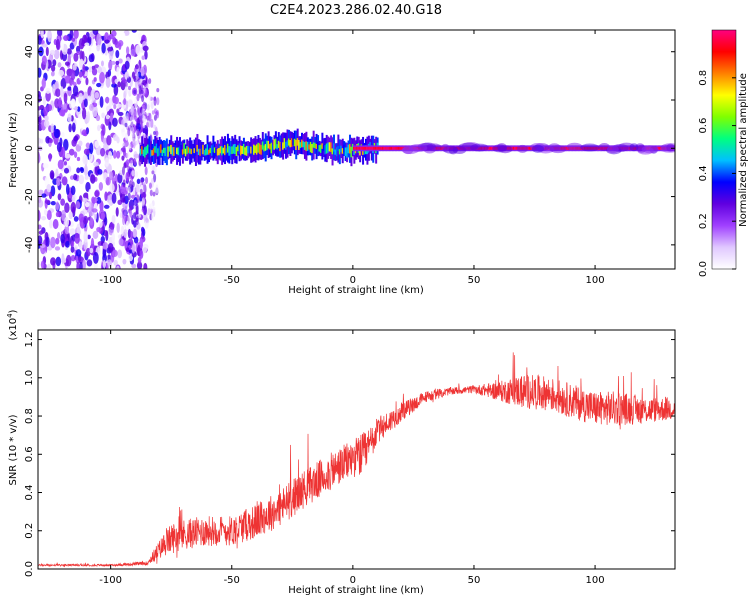 Image resolution: width=750 pixels, height=600 pixels. Describe the element at coordinates (110, 580) in the screenshot. I see `x-tick-label: -100` at that location.